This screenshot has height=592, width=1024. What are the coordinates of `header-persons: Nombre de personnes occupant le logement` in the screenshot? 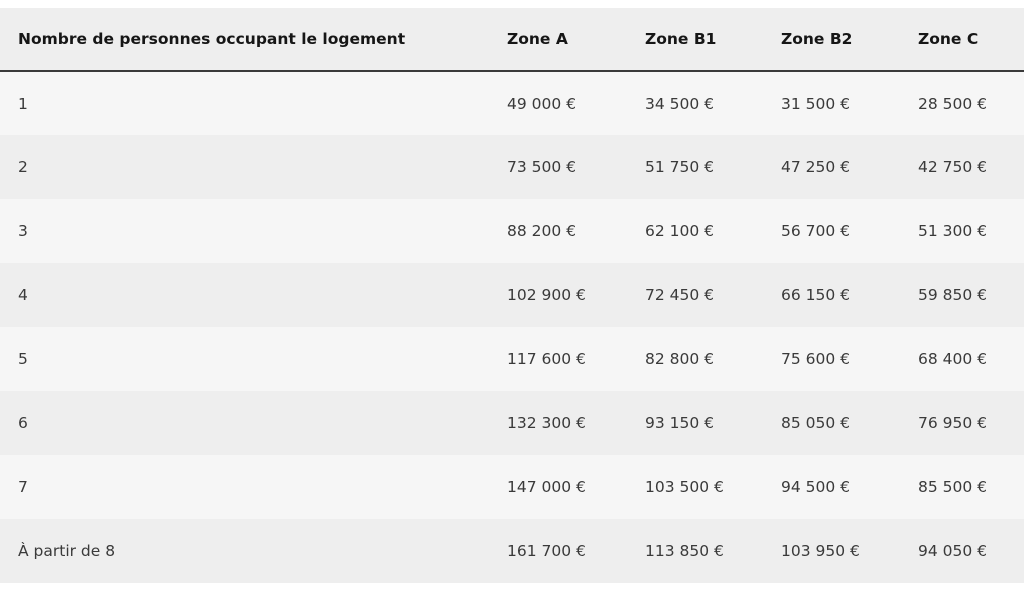 It's located at (212, 39).